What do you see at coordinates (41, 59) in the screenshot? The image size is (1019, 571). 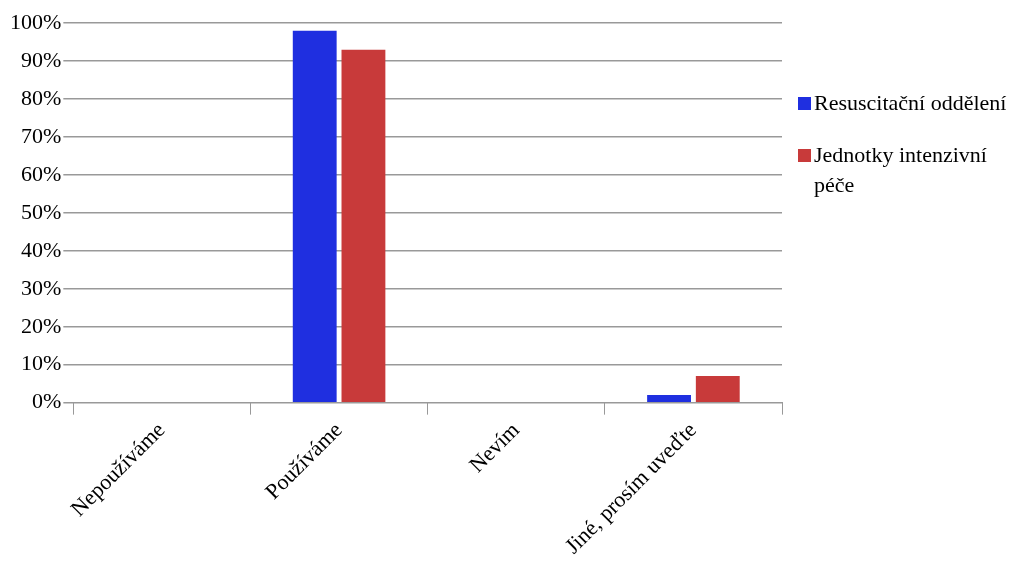 I see `y-tick-label: 90%` at bounding box center [41, 59].